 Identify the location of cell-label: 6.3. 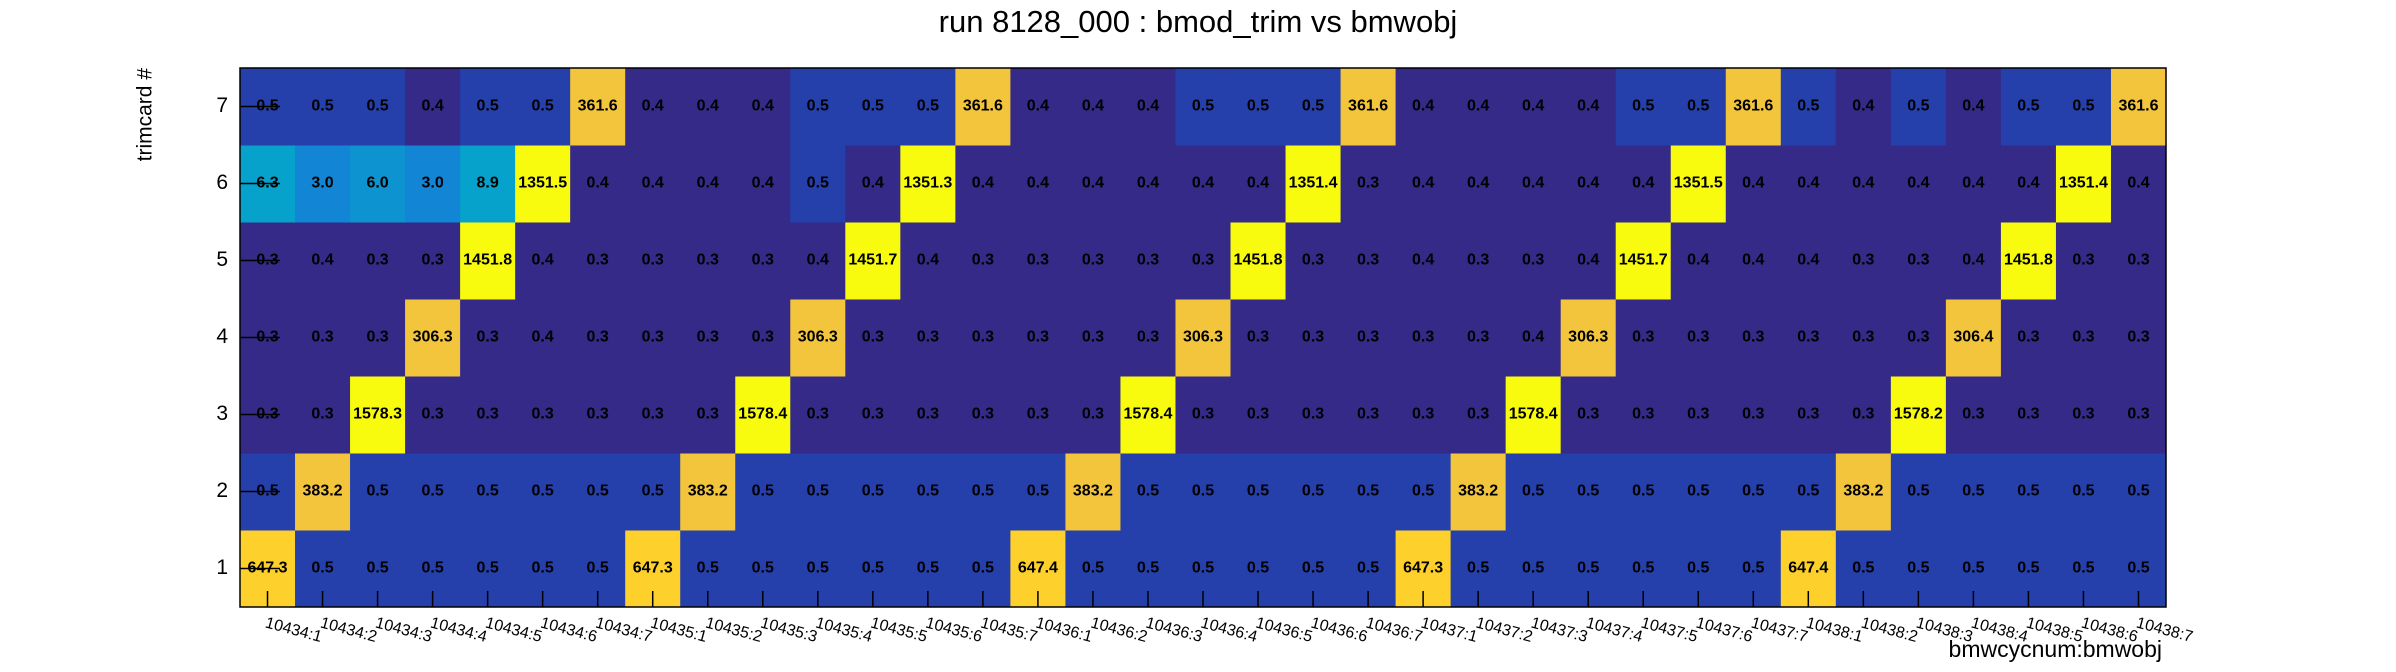
(267, 183).